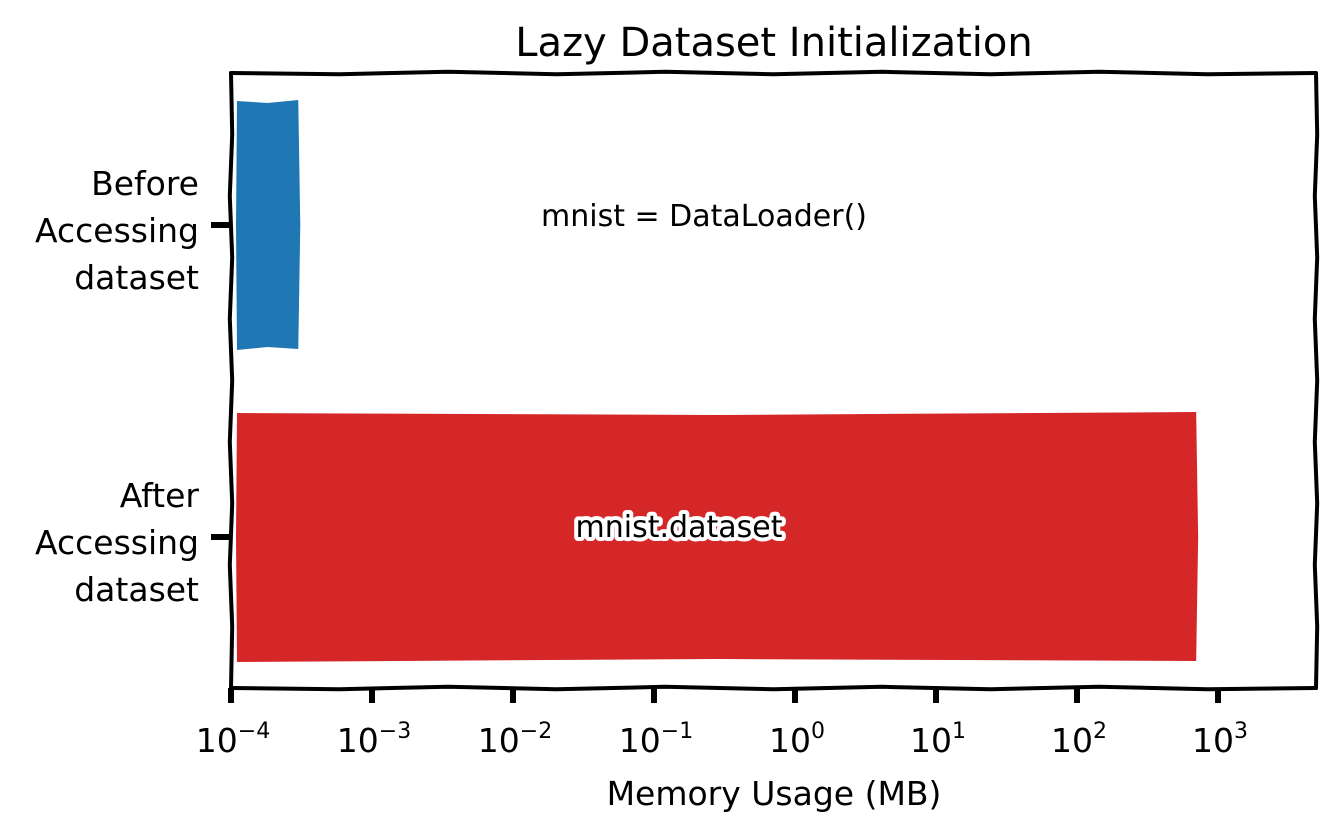 This screenshot has height=834, width=1336. I want to click on frame-top, so click(773, 73).